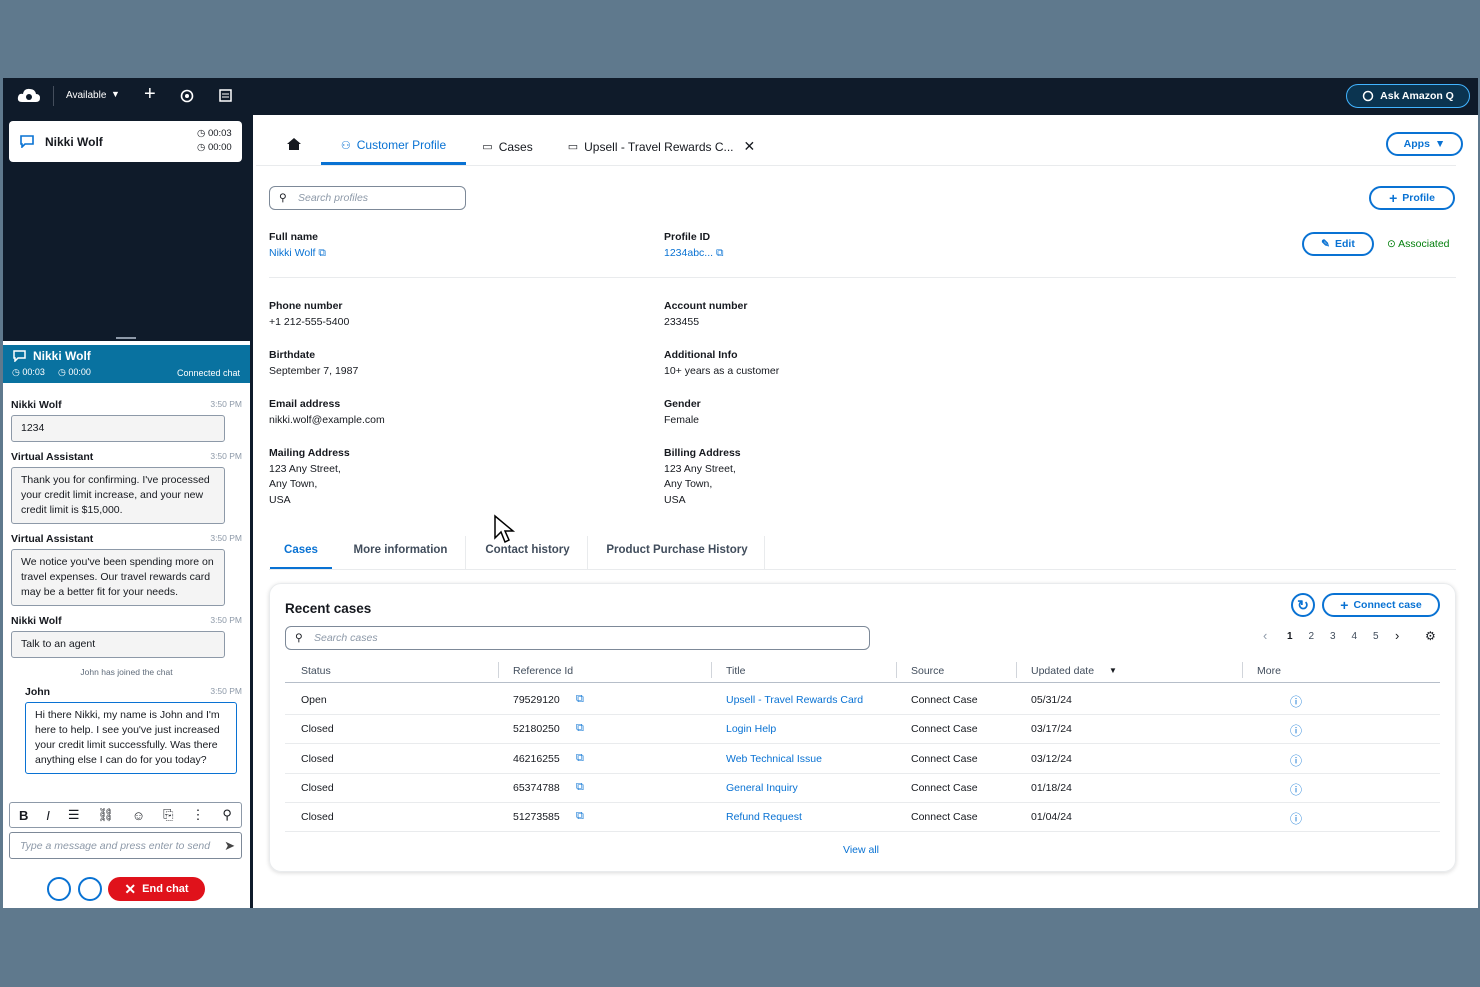 This screenshot has height=987, width=1480. Describe the element at coordinates (577, 638) in the screenshot. I see `search-cases: ⚲ Search cases` at that location.